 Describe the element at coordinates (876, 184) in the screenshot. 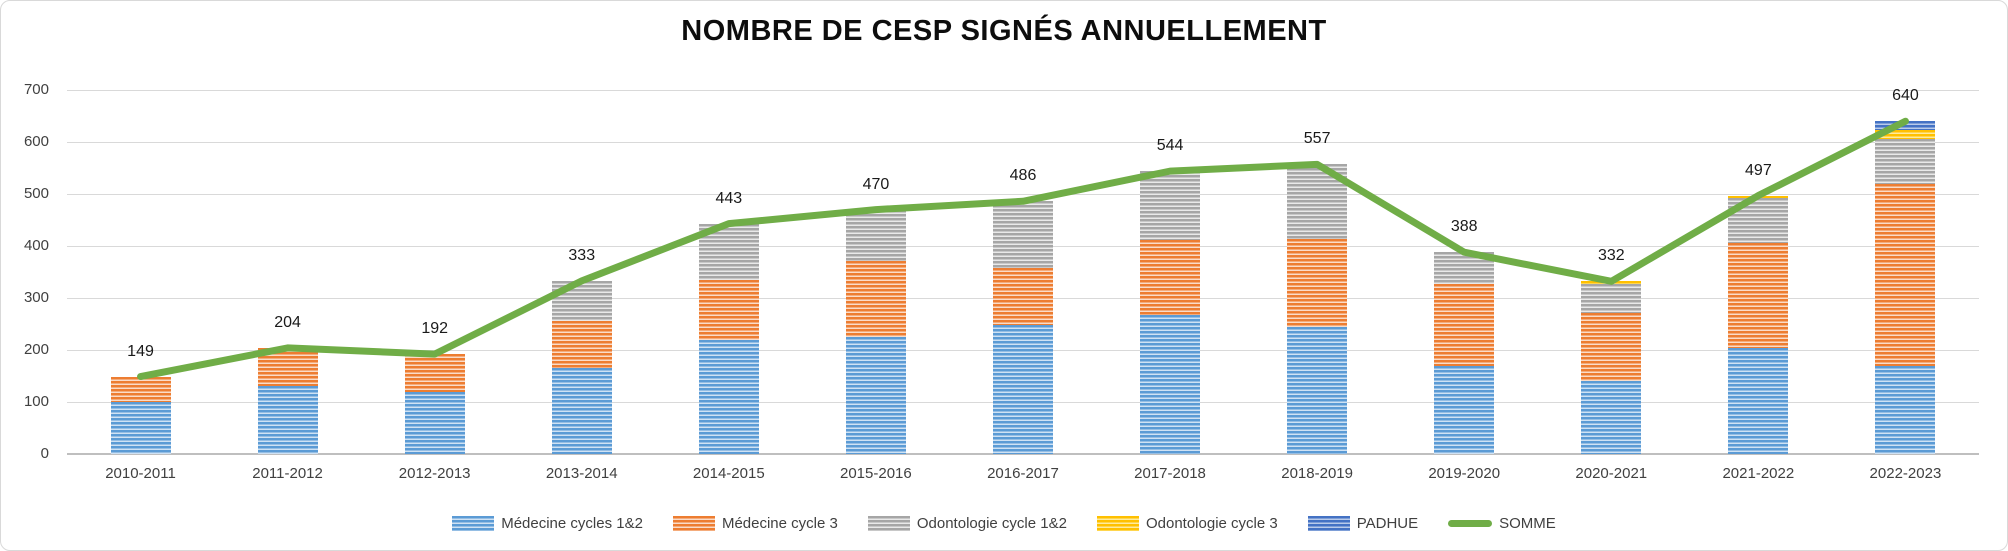

I see `data-label: 470` at that location.